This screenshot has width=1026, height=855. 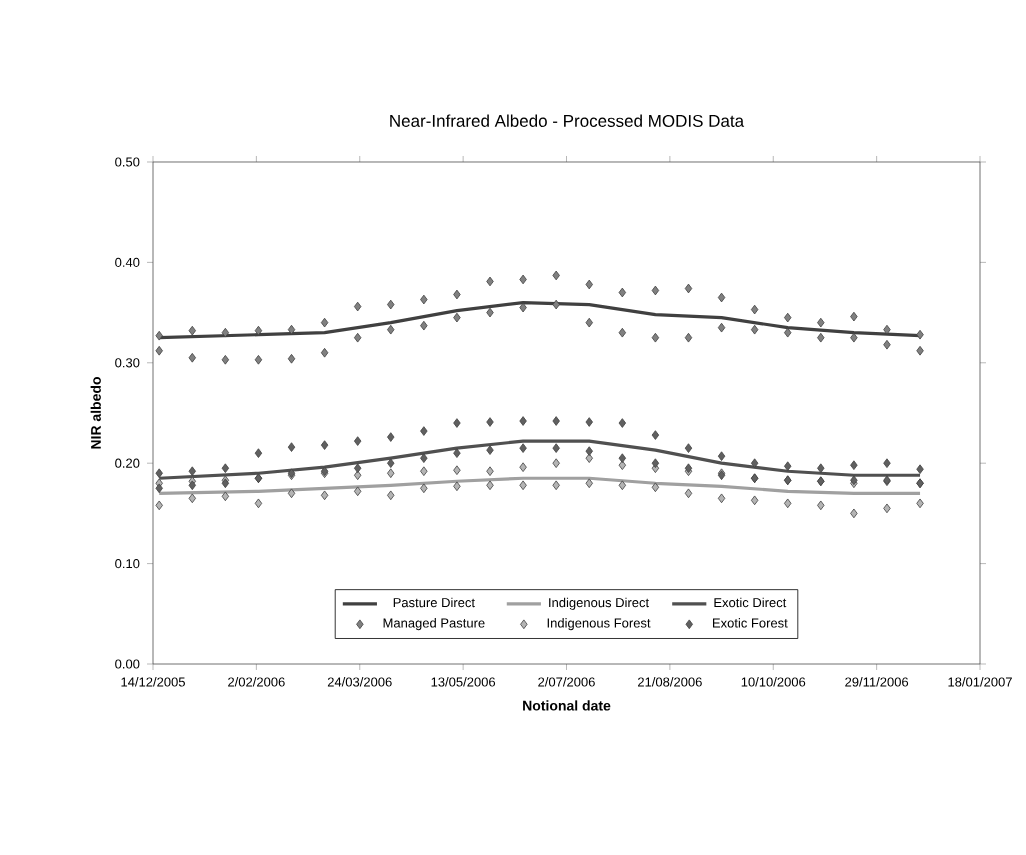 What do you see at coordinates (670, 682) in the screenshot?
I see `x-tick-label: 21/08/2006` at bounding box center [670, 682].